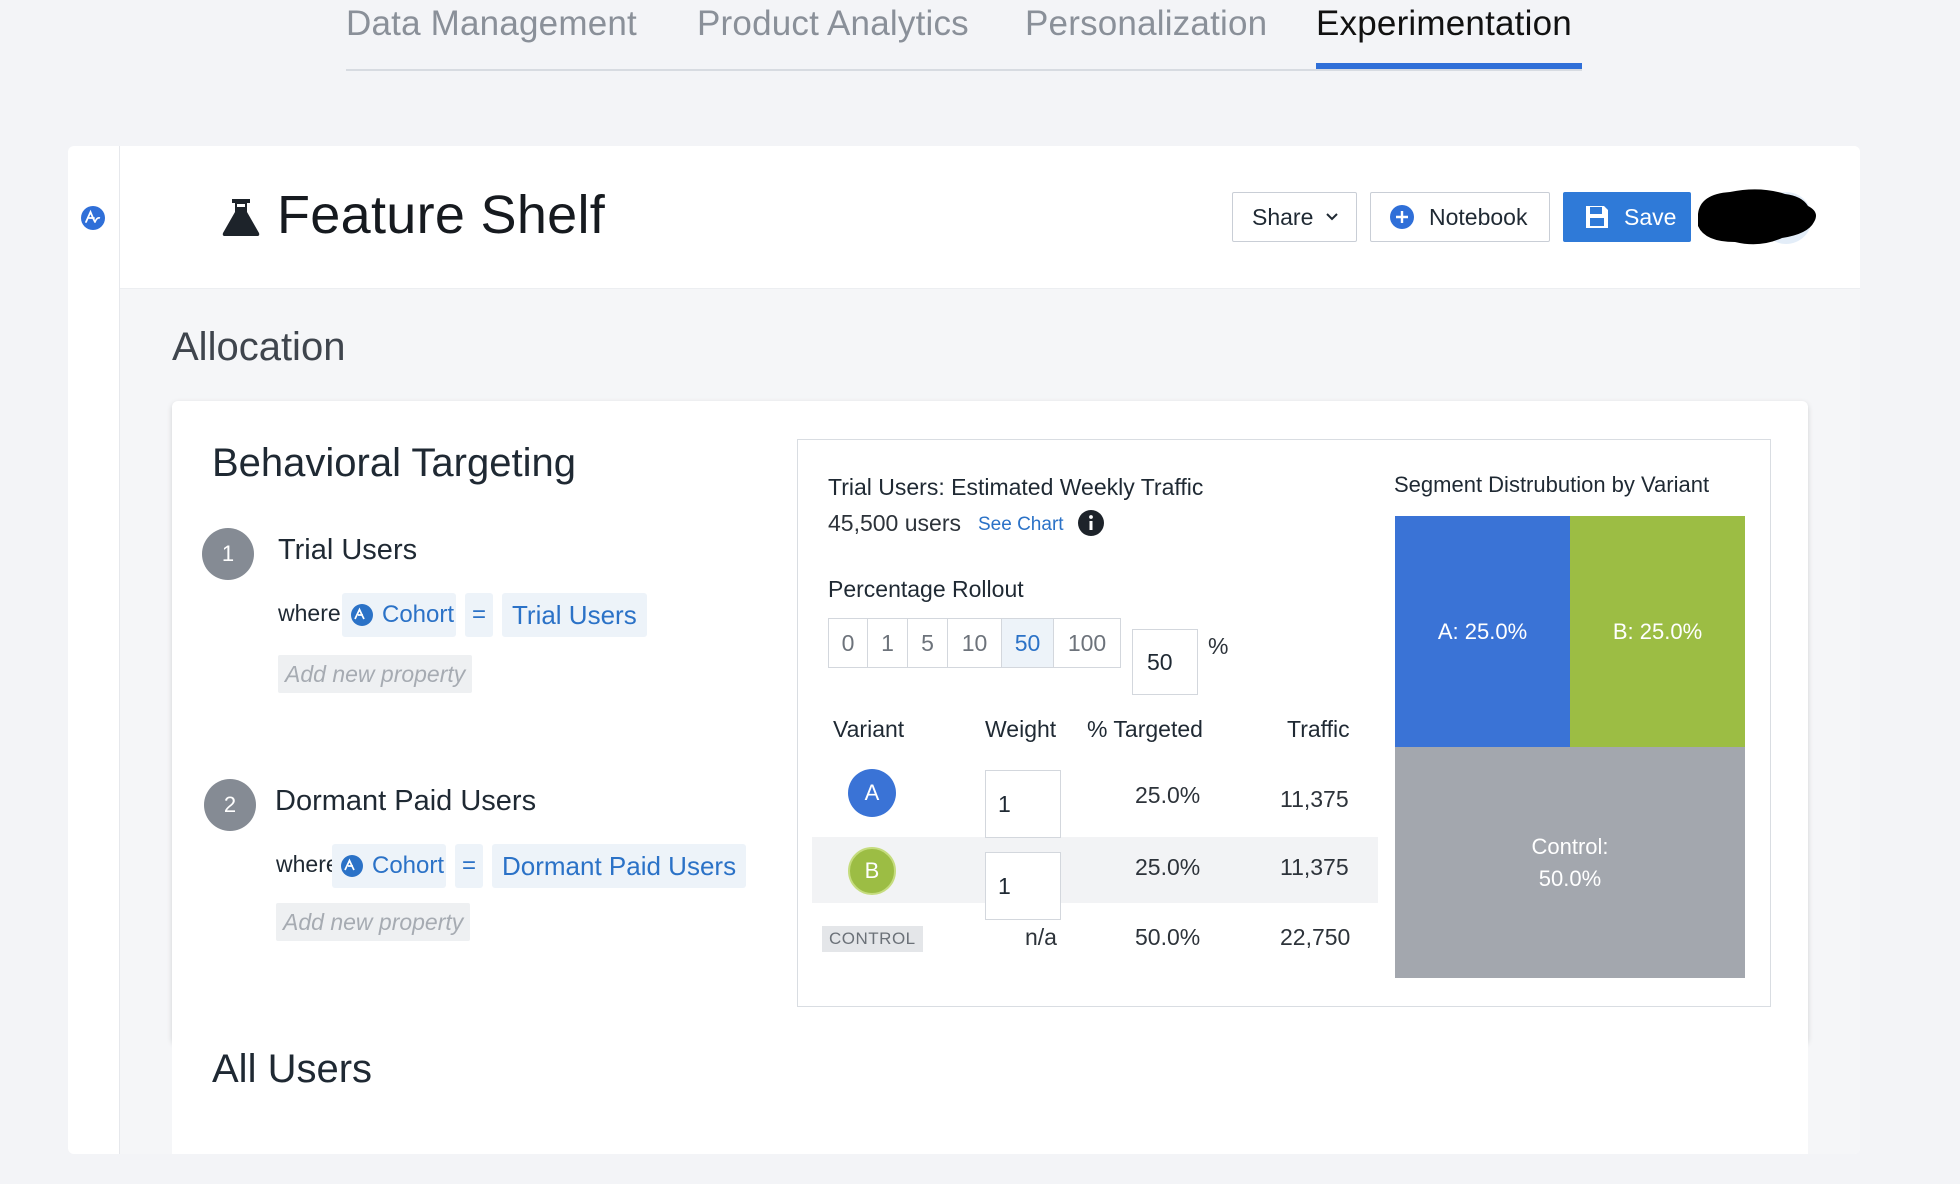  Describe the element at coordinates (406, 801) in the screenshot. I see `segment-name: Dormant Paid Users` at that location.